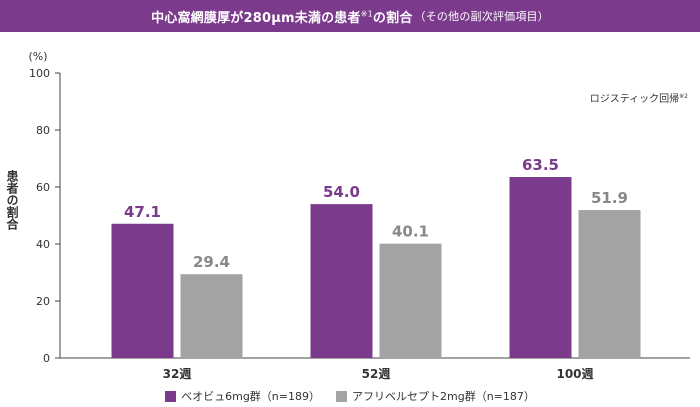  What do you see at coordinates (639, 98) in the screenshot?
I see `regression-annotation: ロジスティック回帰※2` at bounding box center [639, 98].